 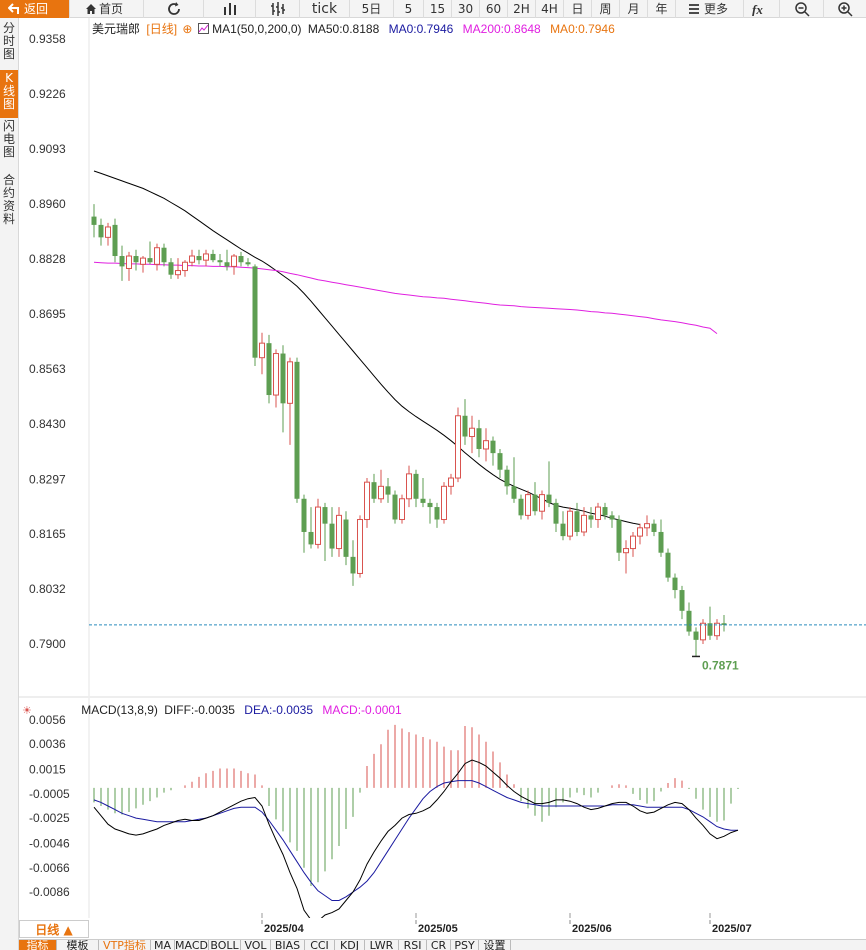 I want to click on bottom-tab-13: PSY, so click(x=465, y=945).